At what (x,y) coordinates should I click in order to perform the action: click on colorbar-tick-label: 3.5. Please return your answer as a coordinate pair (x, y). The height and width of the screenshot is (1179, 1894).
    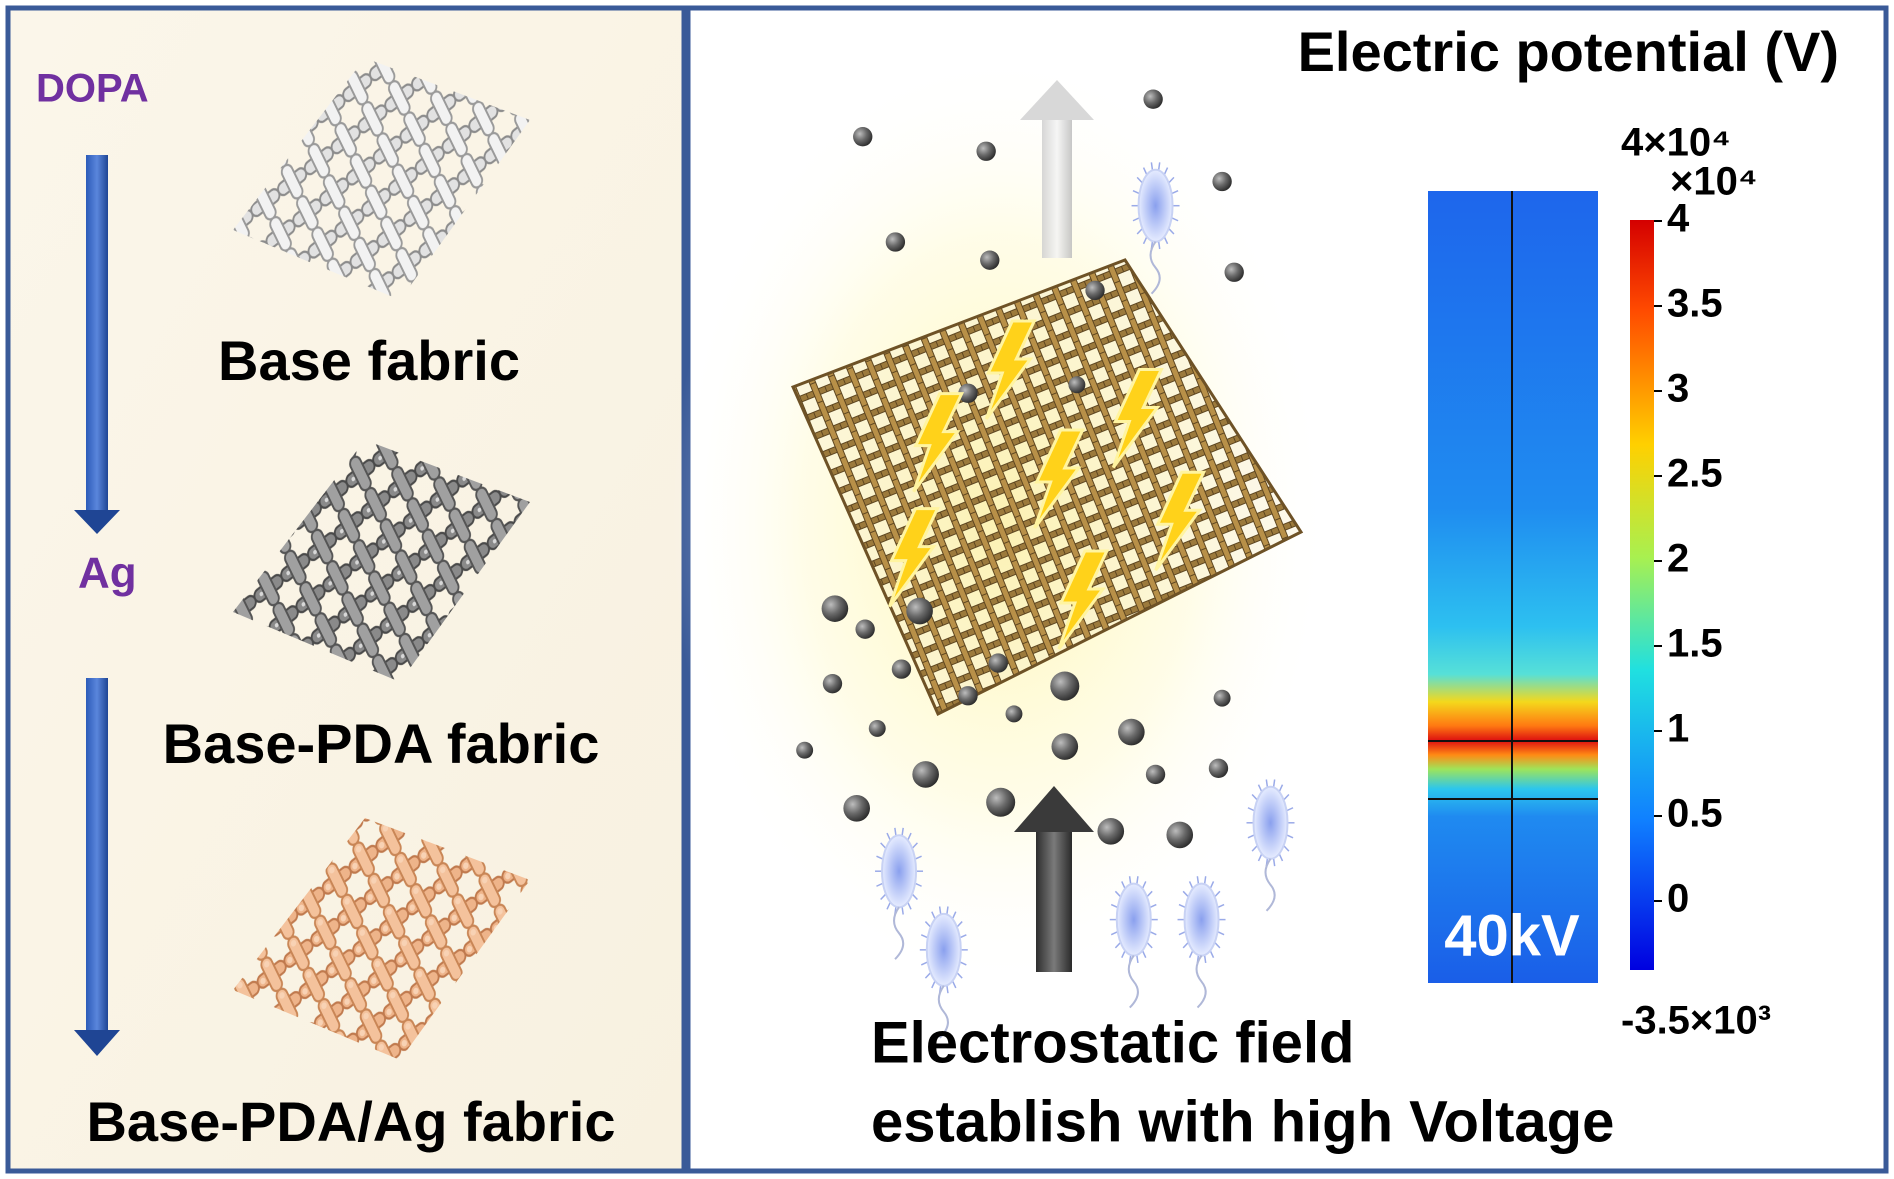
    Looking at the image, I should click on (1695, 304).